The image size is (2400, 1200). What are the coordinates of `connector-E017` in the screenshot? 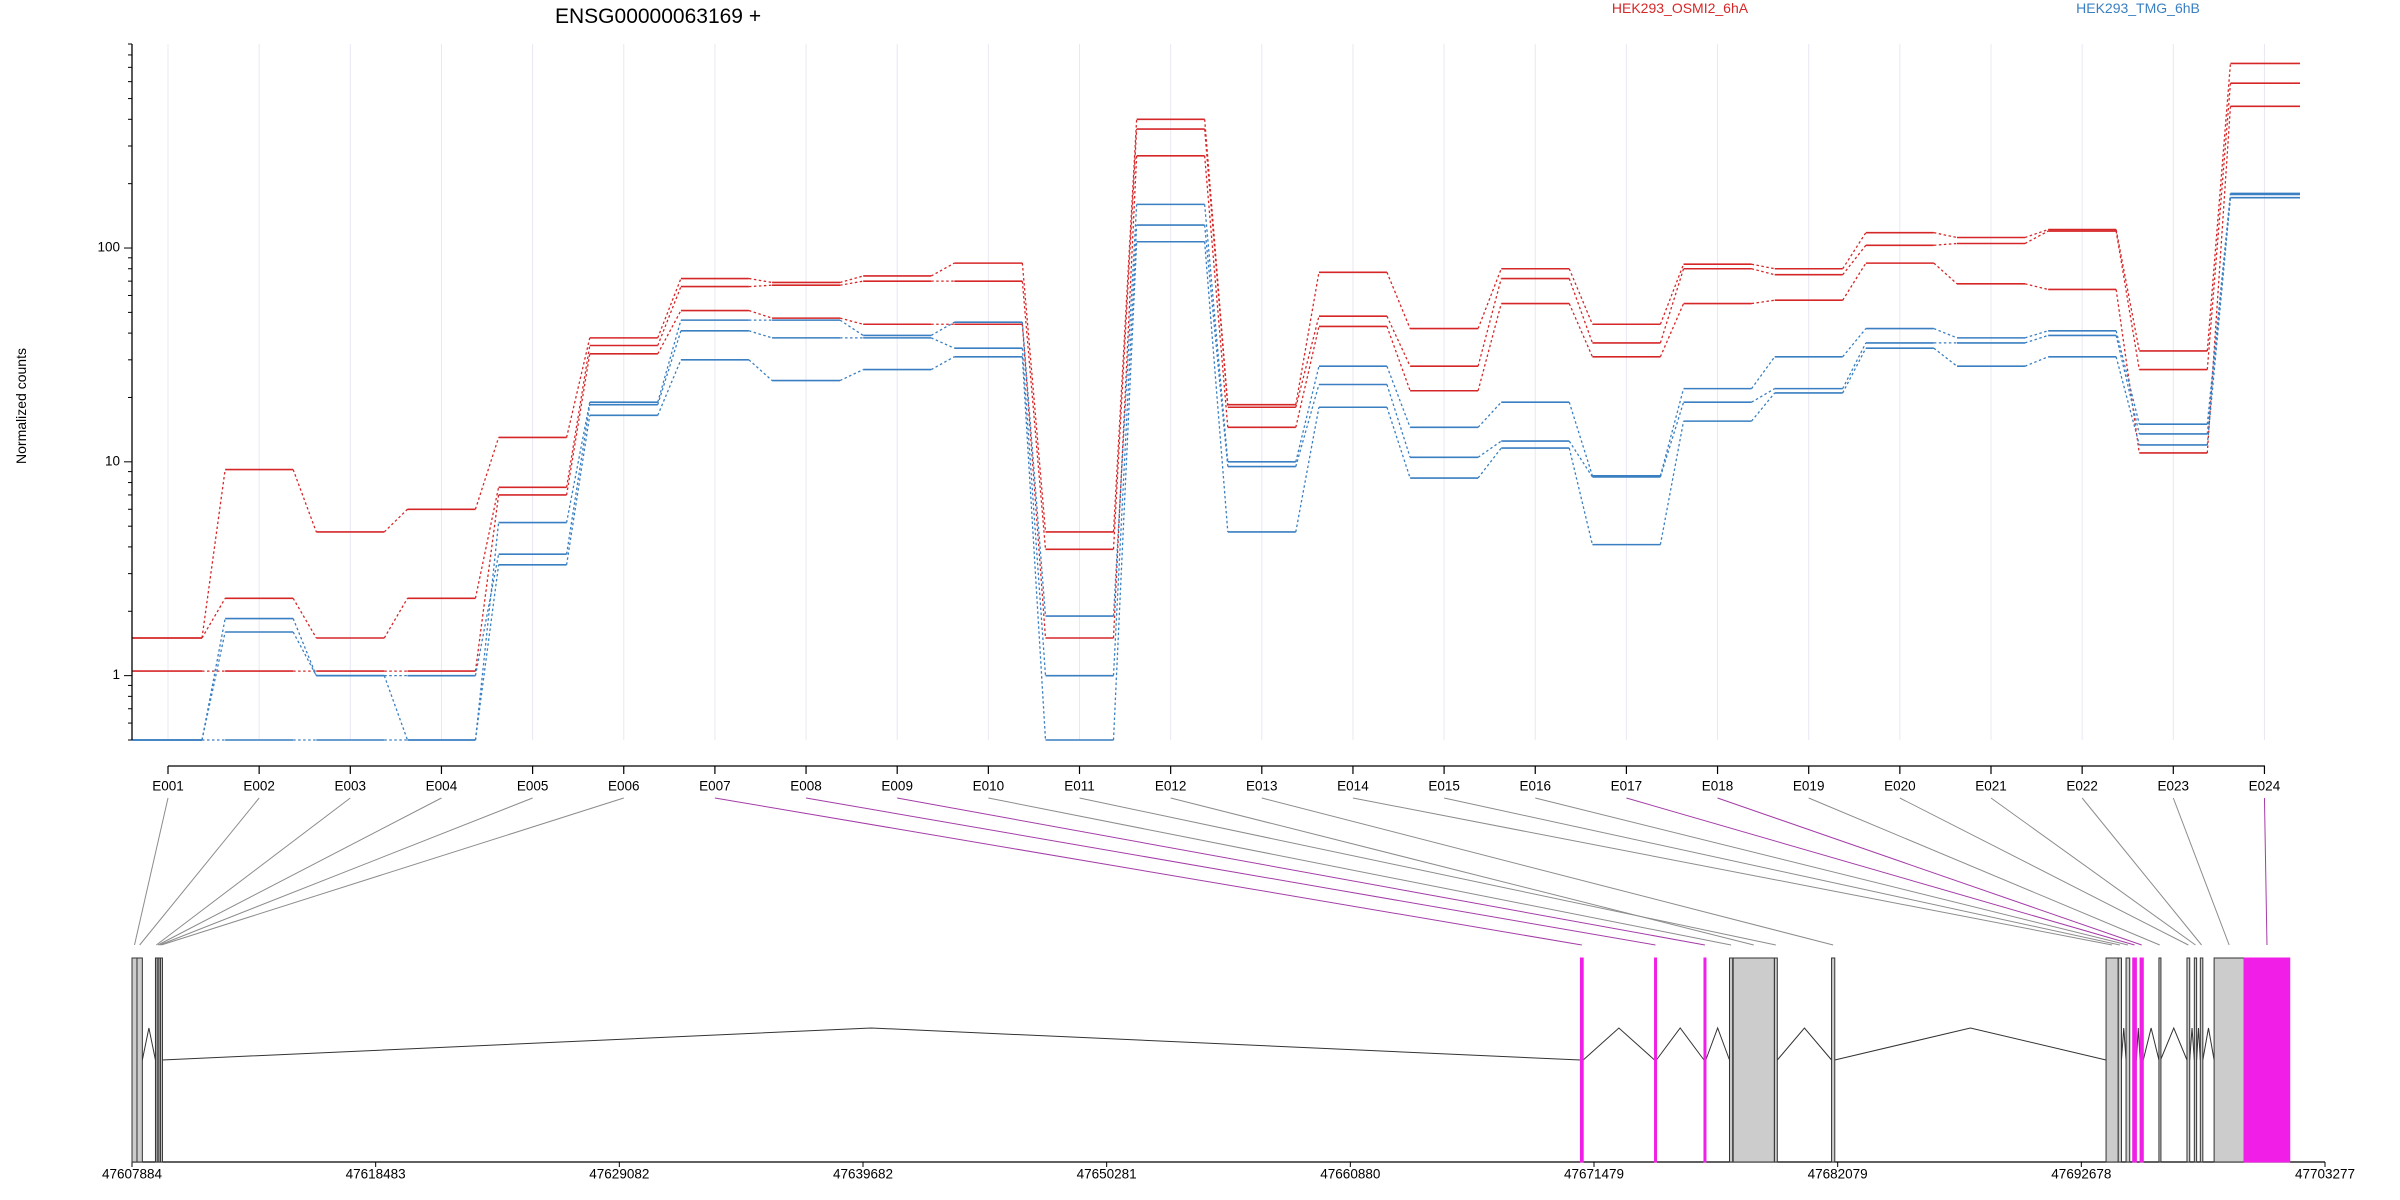 It's located at (1880, 871).